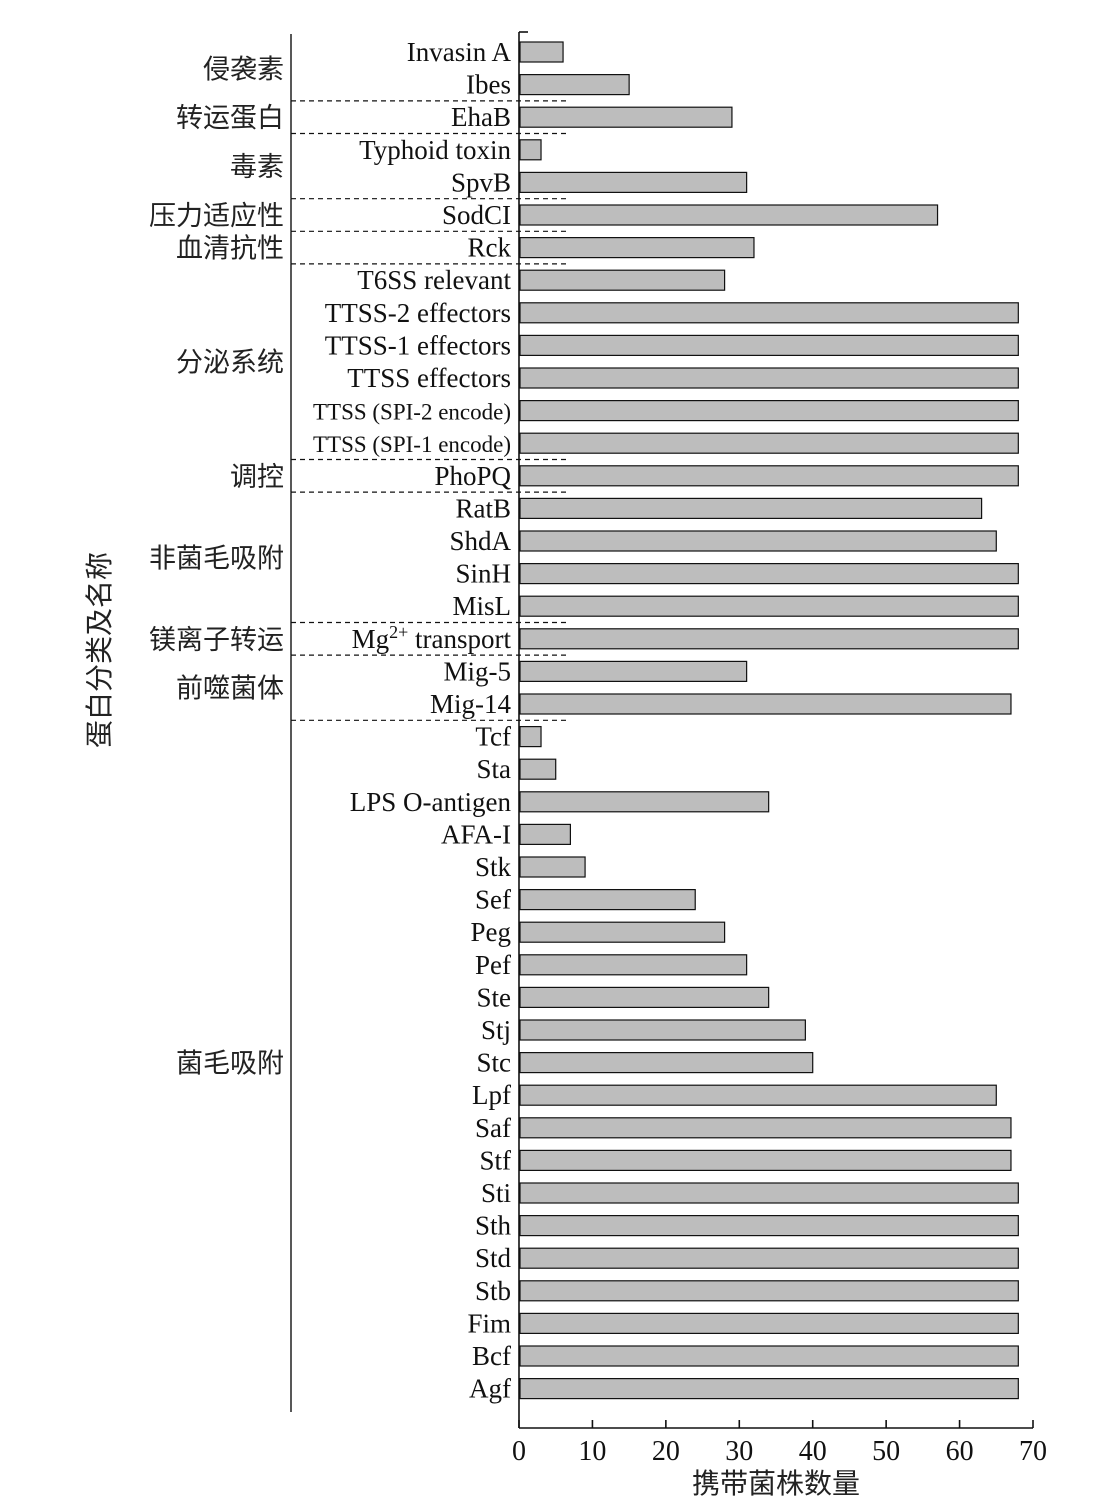 The width and height of the screenshot is (1098, 1506). What do you see at coordinates (769, 378) in the screenshot?
I see `bar-ttss-effectors` at bounding box center [769, 378].